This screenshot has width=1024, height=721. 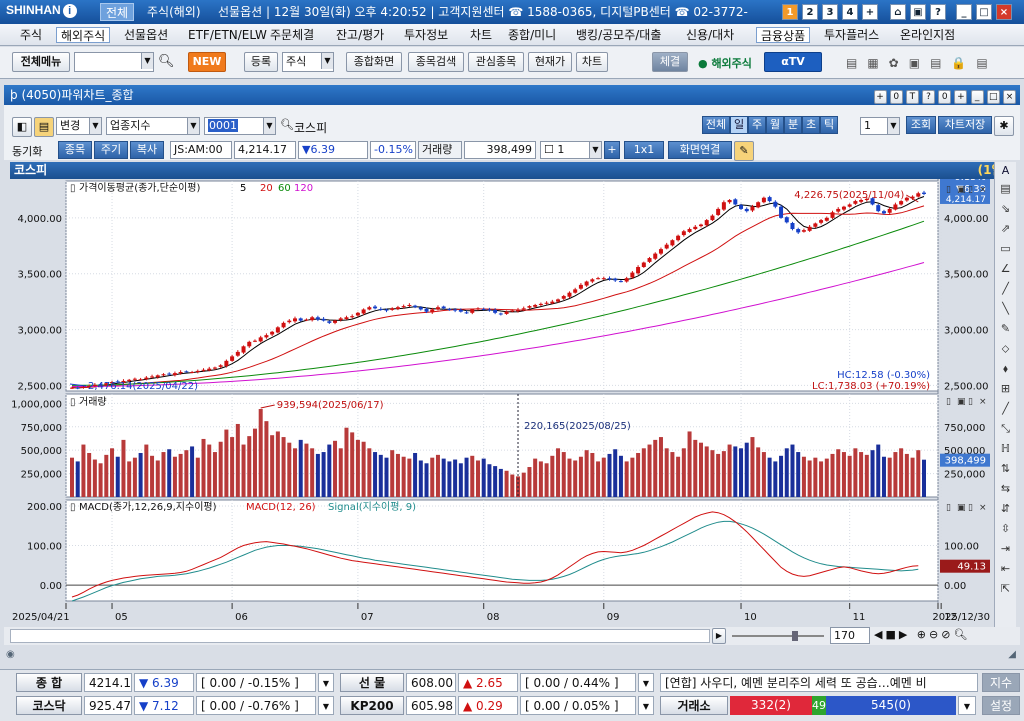 What do you see at coordinates (700, 150) in the screenshot?
I see `screen-link-button: 화면연결` at bounding box center [700, 150].